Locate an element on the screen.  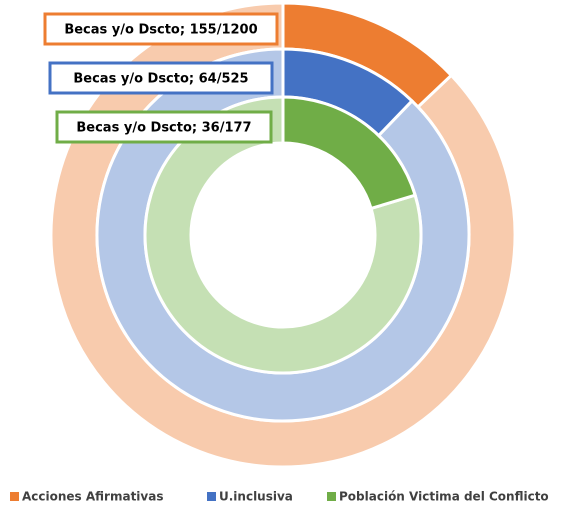
data-label: Becas y/o Dscto; 64/525 is located at coordinates (160, 79).